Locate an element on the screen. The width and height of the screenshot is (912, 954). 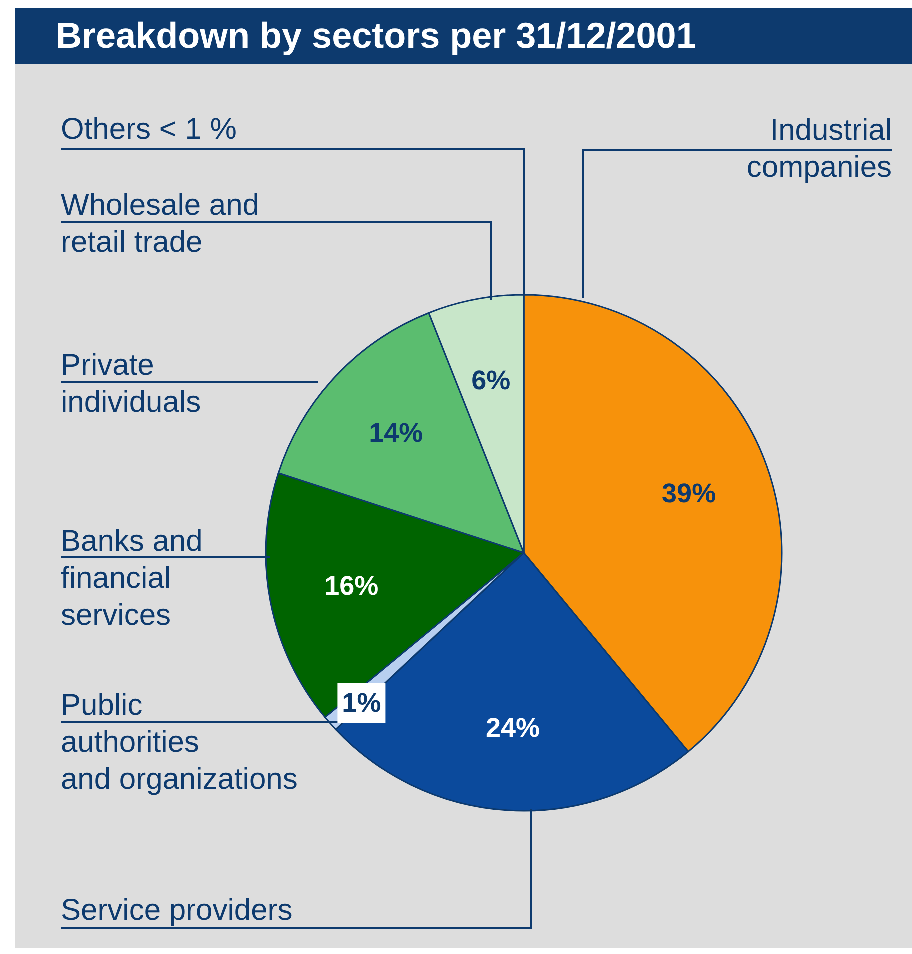
data-label: 1% is located at coordinates (362, 703).